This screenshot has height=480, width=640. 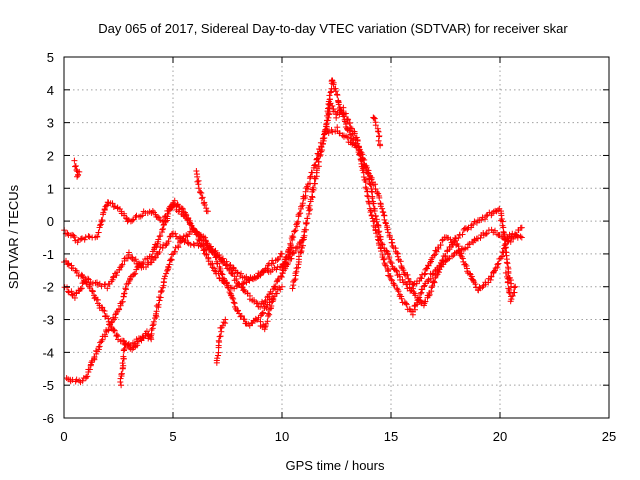 What do you see at coordinates (77, 168) in the screenshot?
I see `series-short-burst-a` at bounding box center [77, 168].